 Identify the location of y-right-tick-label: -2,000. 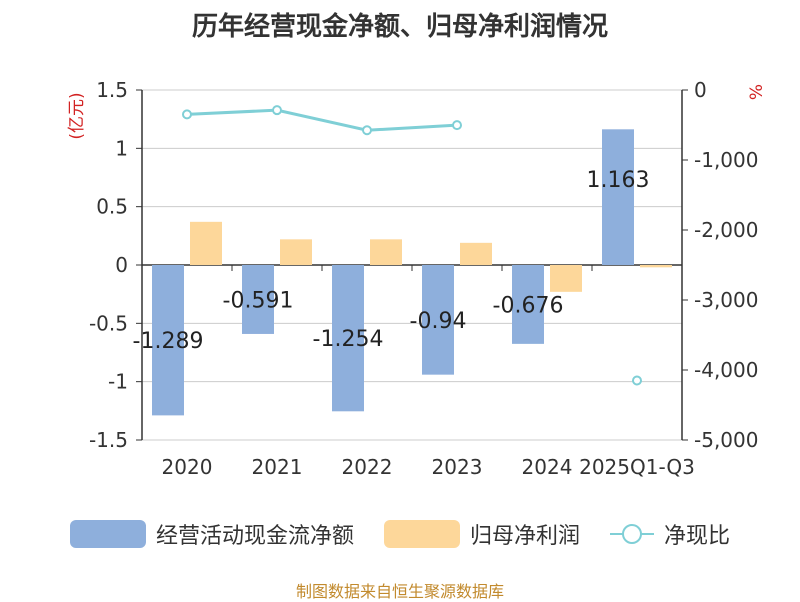
(726, 230).